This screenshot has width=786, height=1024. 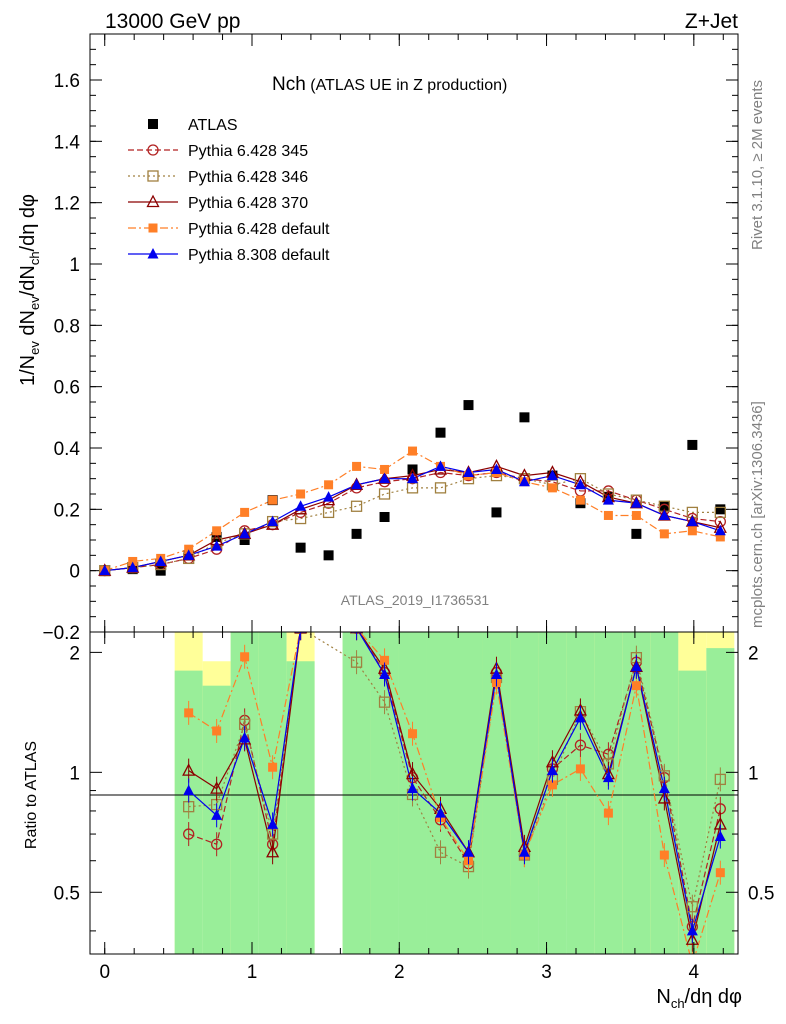 What do you see at coordinates (711, 21) in the screenshot?
I see `header-right: Z+Jet` at bounding box center [711, 21].